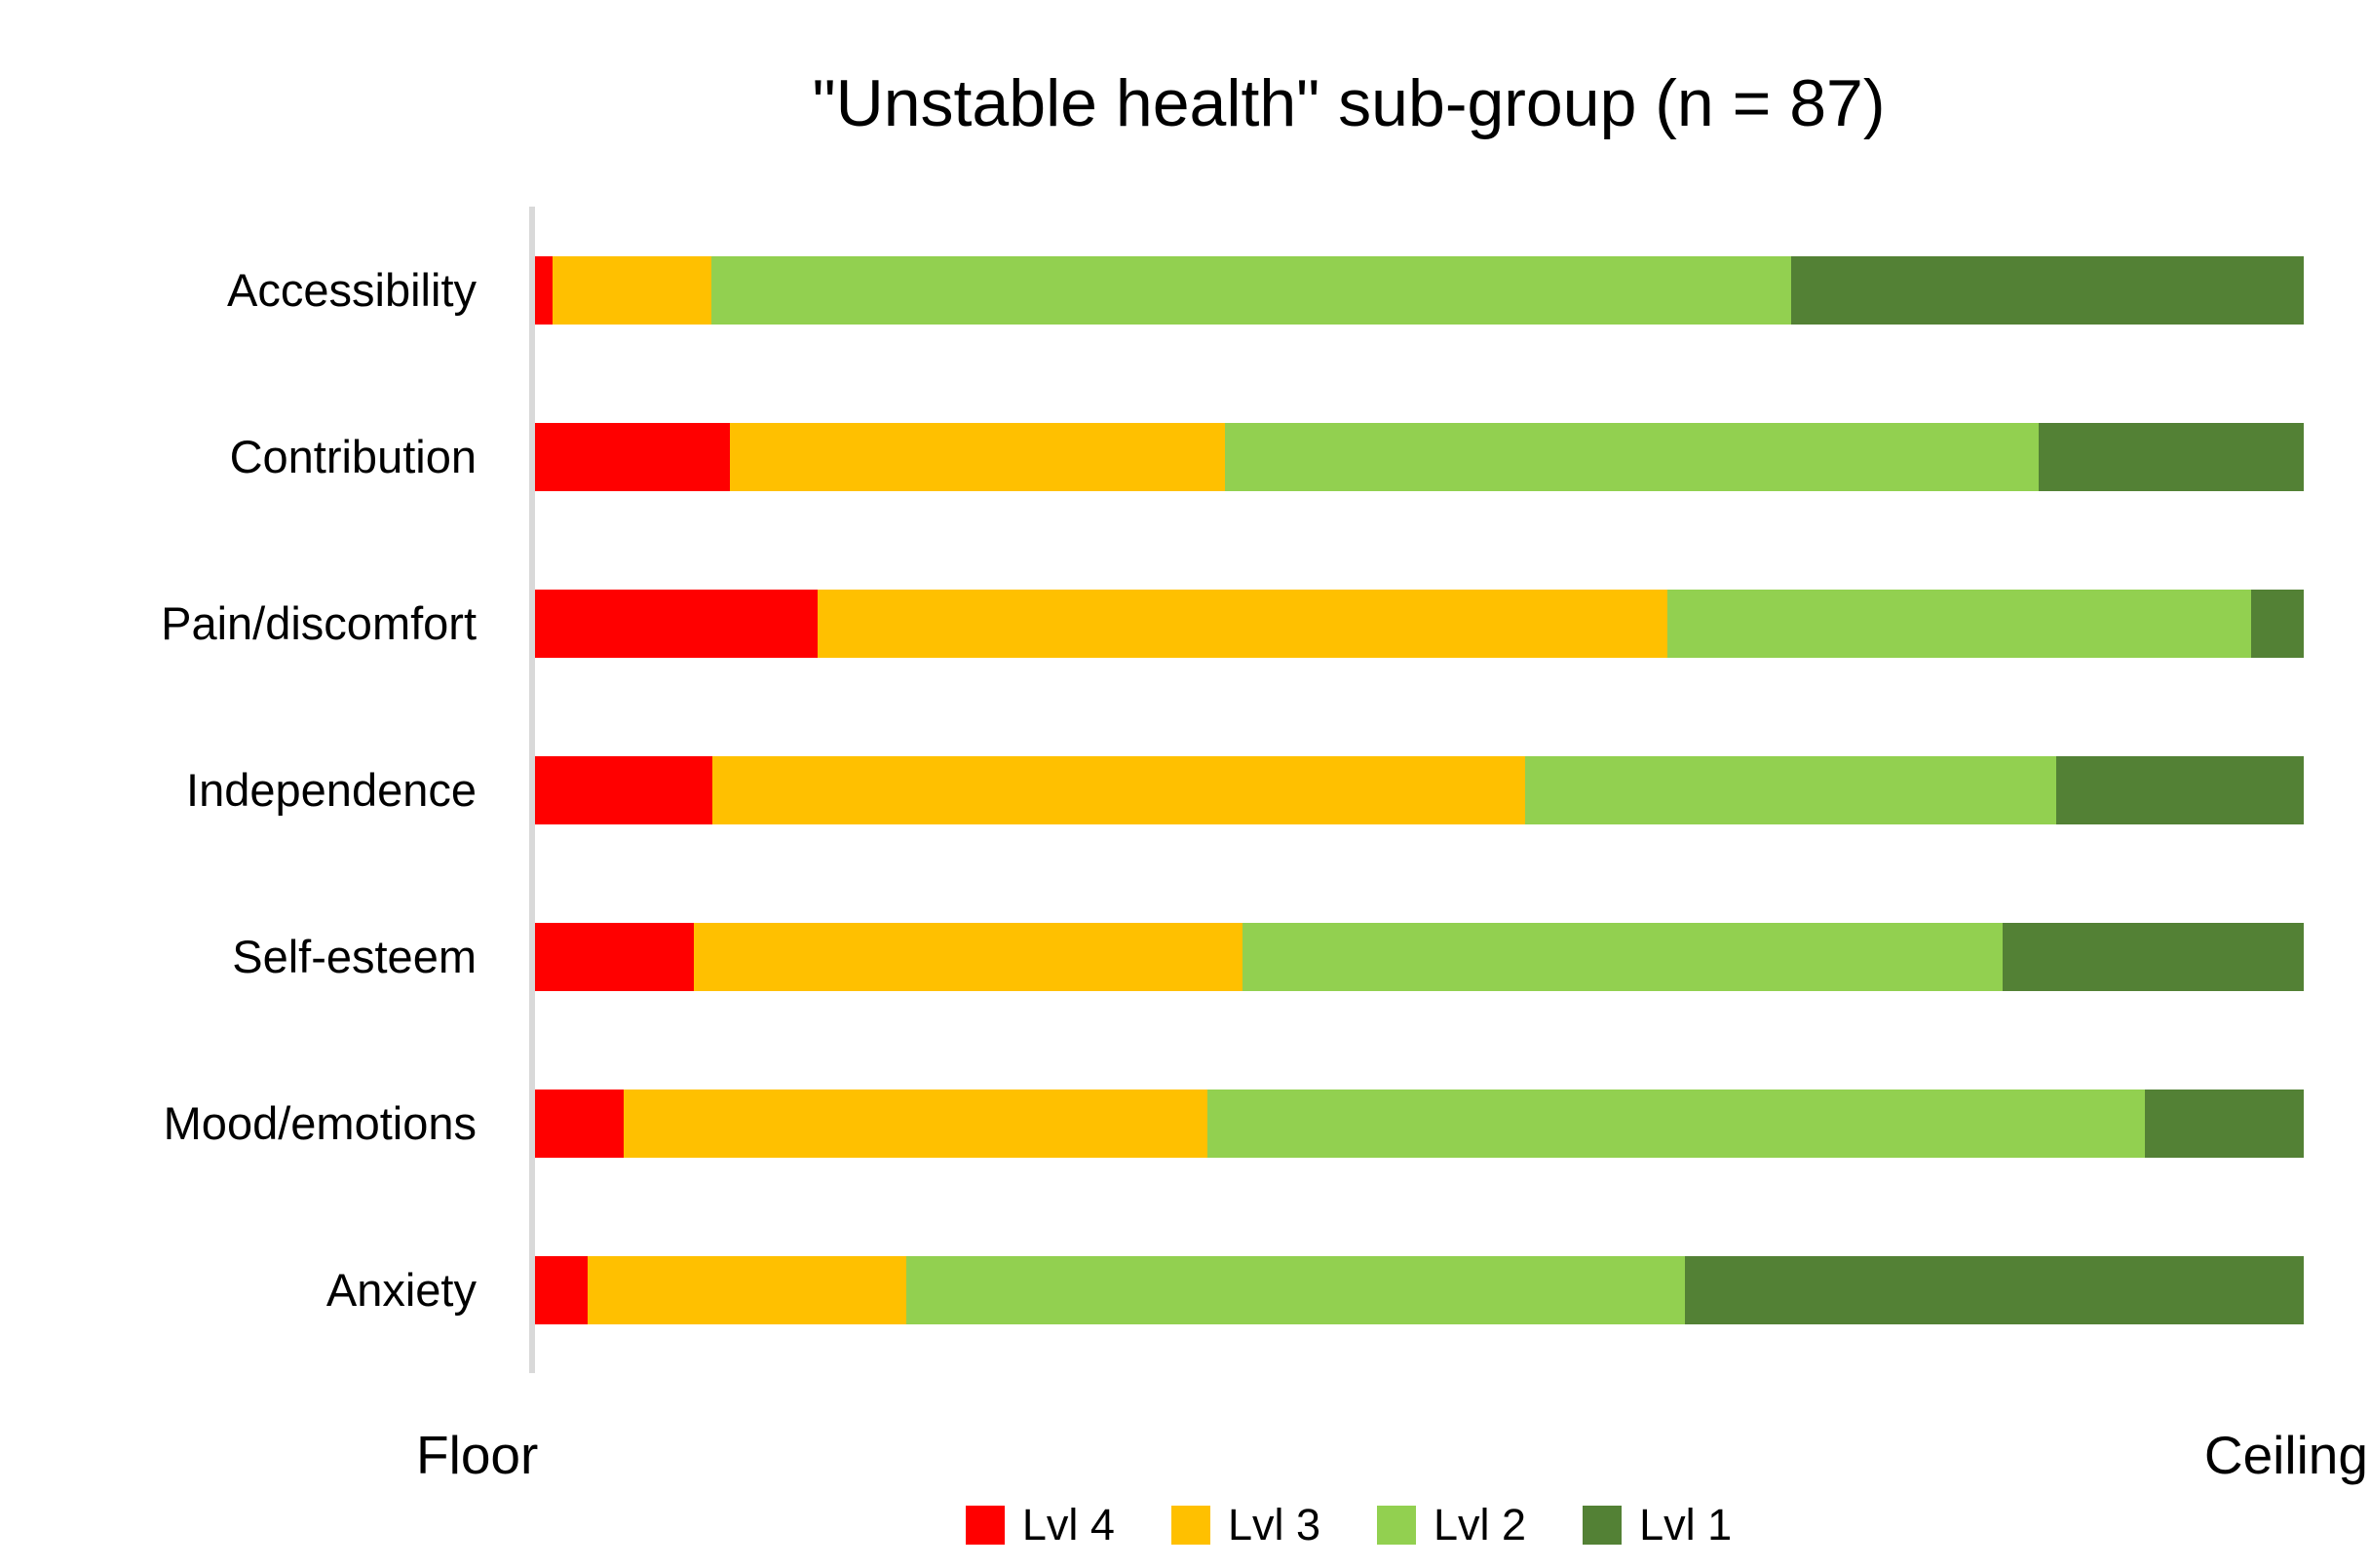 This screenshot has height=1568, width=2370. Describe the element at coordinates (2285, 1455) in the screenshot. I see `x-axis-ceiling-label: Ceiling` at that location.